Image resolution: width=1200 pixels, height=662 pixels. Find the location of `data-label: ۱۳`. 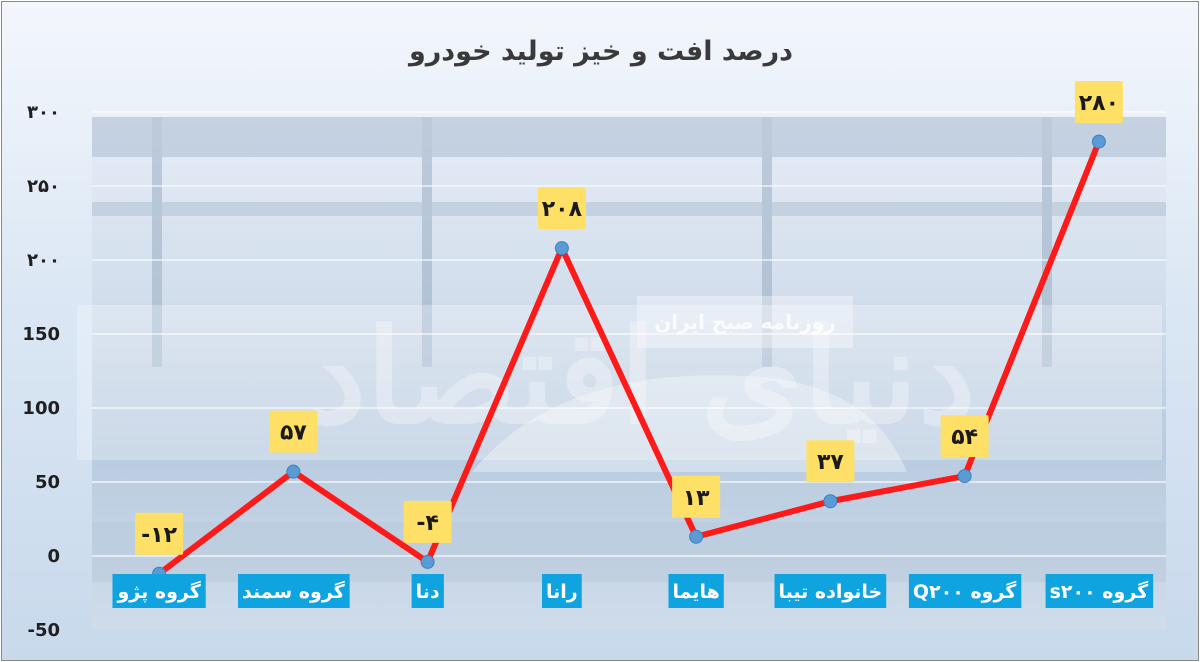

data-label: ۱۳ is located at coordinates (696, 498).